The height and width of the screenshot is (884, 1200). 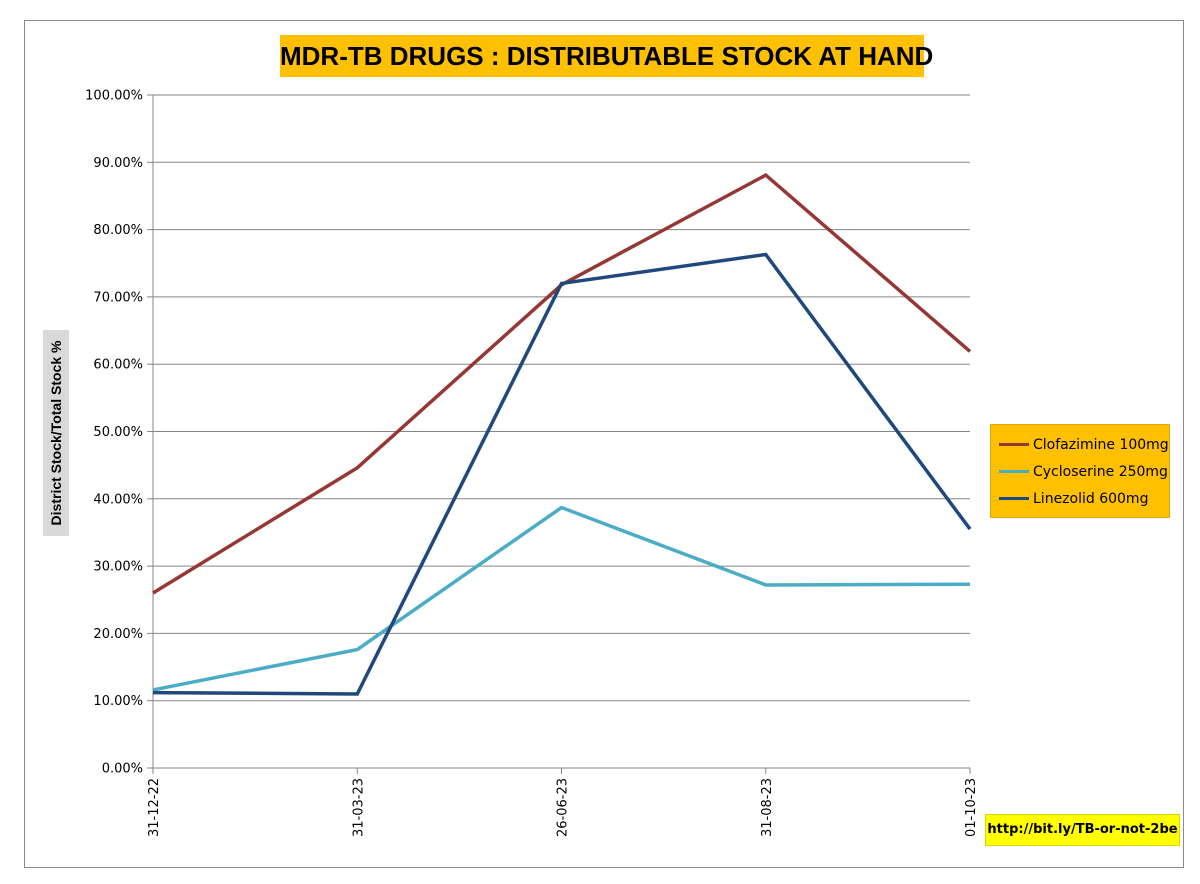 What do you see at coordinates (118, 297) in the screenshot?
I see `y-tick-label: 70.00%` at bounding box center [118, 297].